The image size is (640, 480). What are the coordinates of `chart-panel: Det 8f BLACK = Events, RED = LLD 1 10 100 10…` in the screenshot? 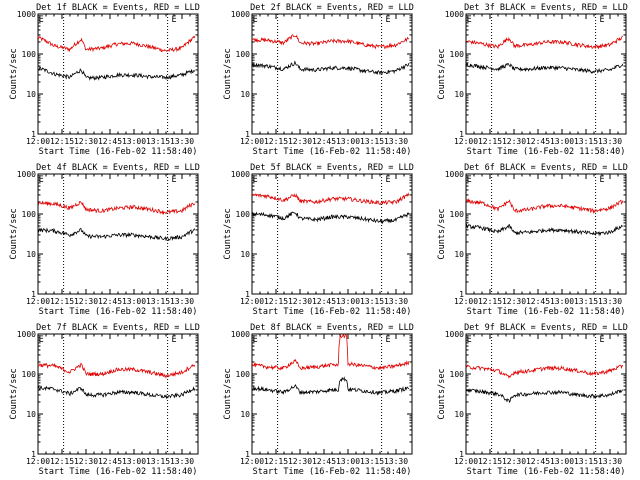 It's located at (318, 400).